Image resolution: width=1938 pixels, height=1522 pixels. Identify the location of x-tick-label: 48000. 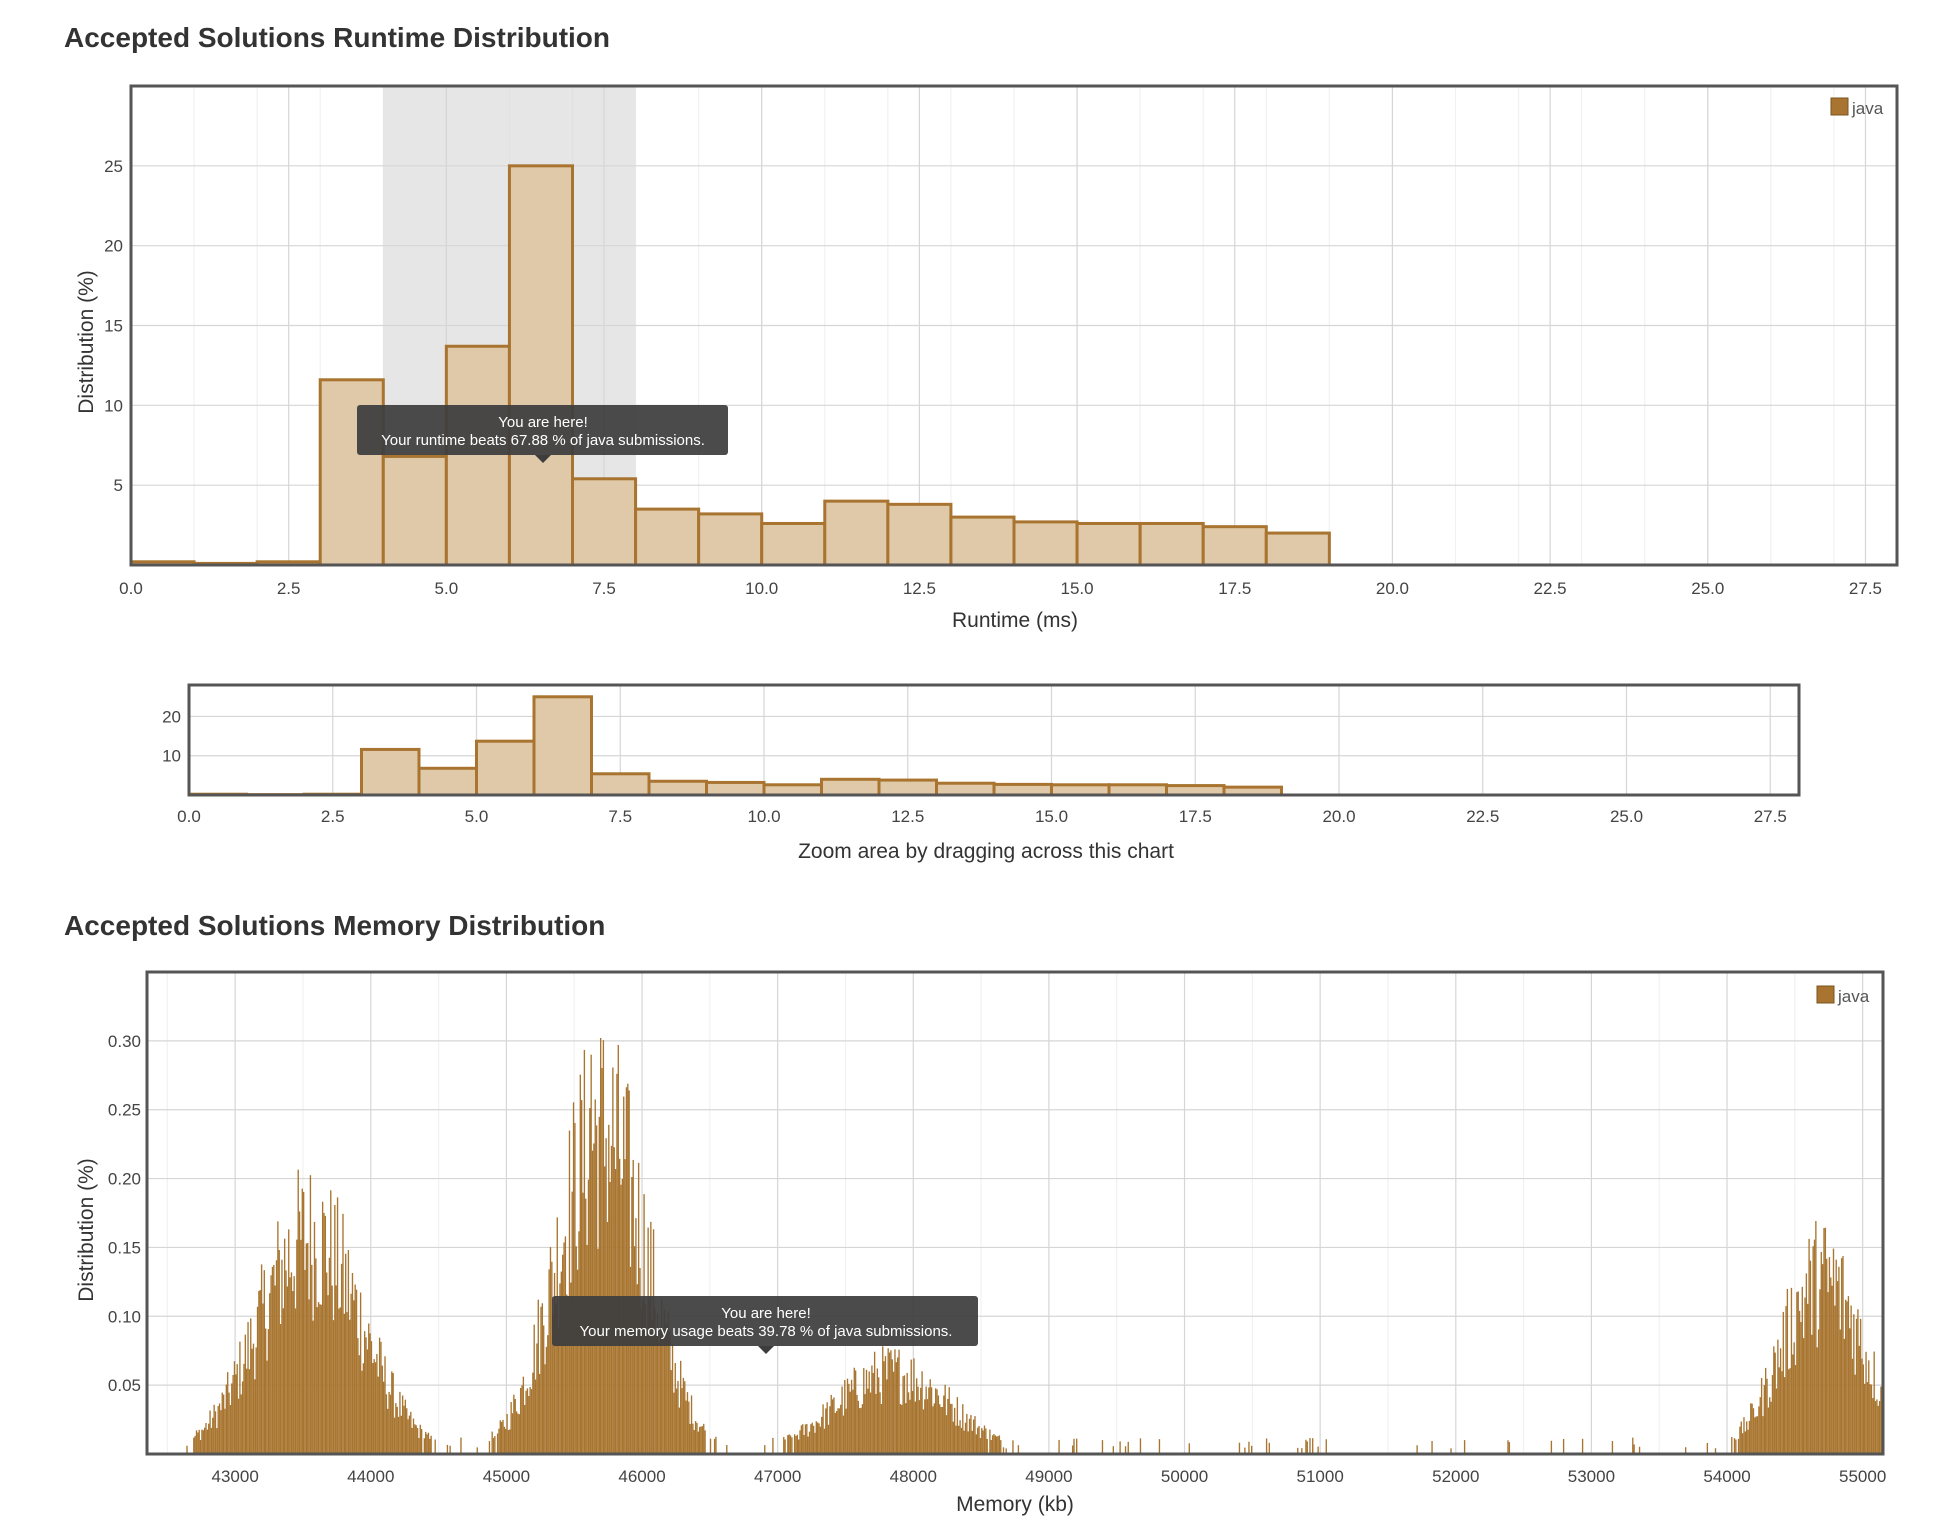
(913, 1476).